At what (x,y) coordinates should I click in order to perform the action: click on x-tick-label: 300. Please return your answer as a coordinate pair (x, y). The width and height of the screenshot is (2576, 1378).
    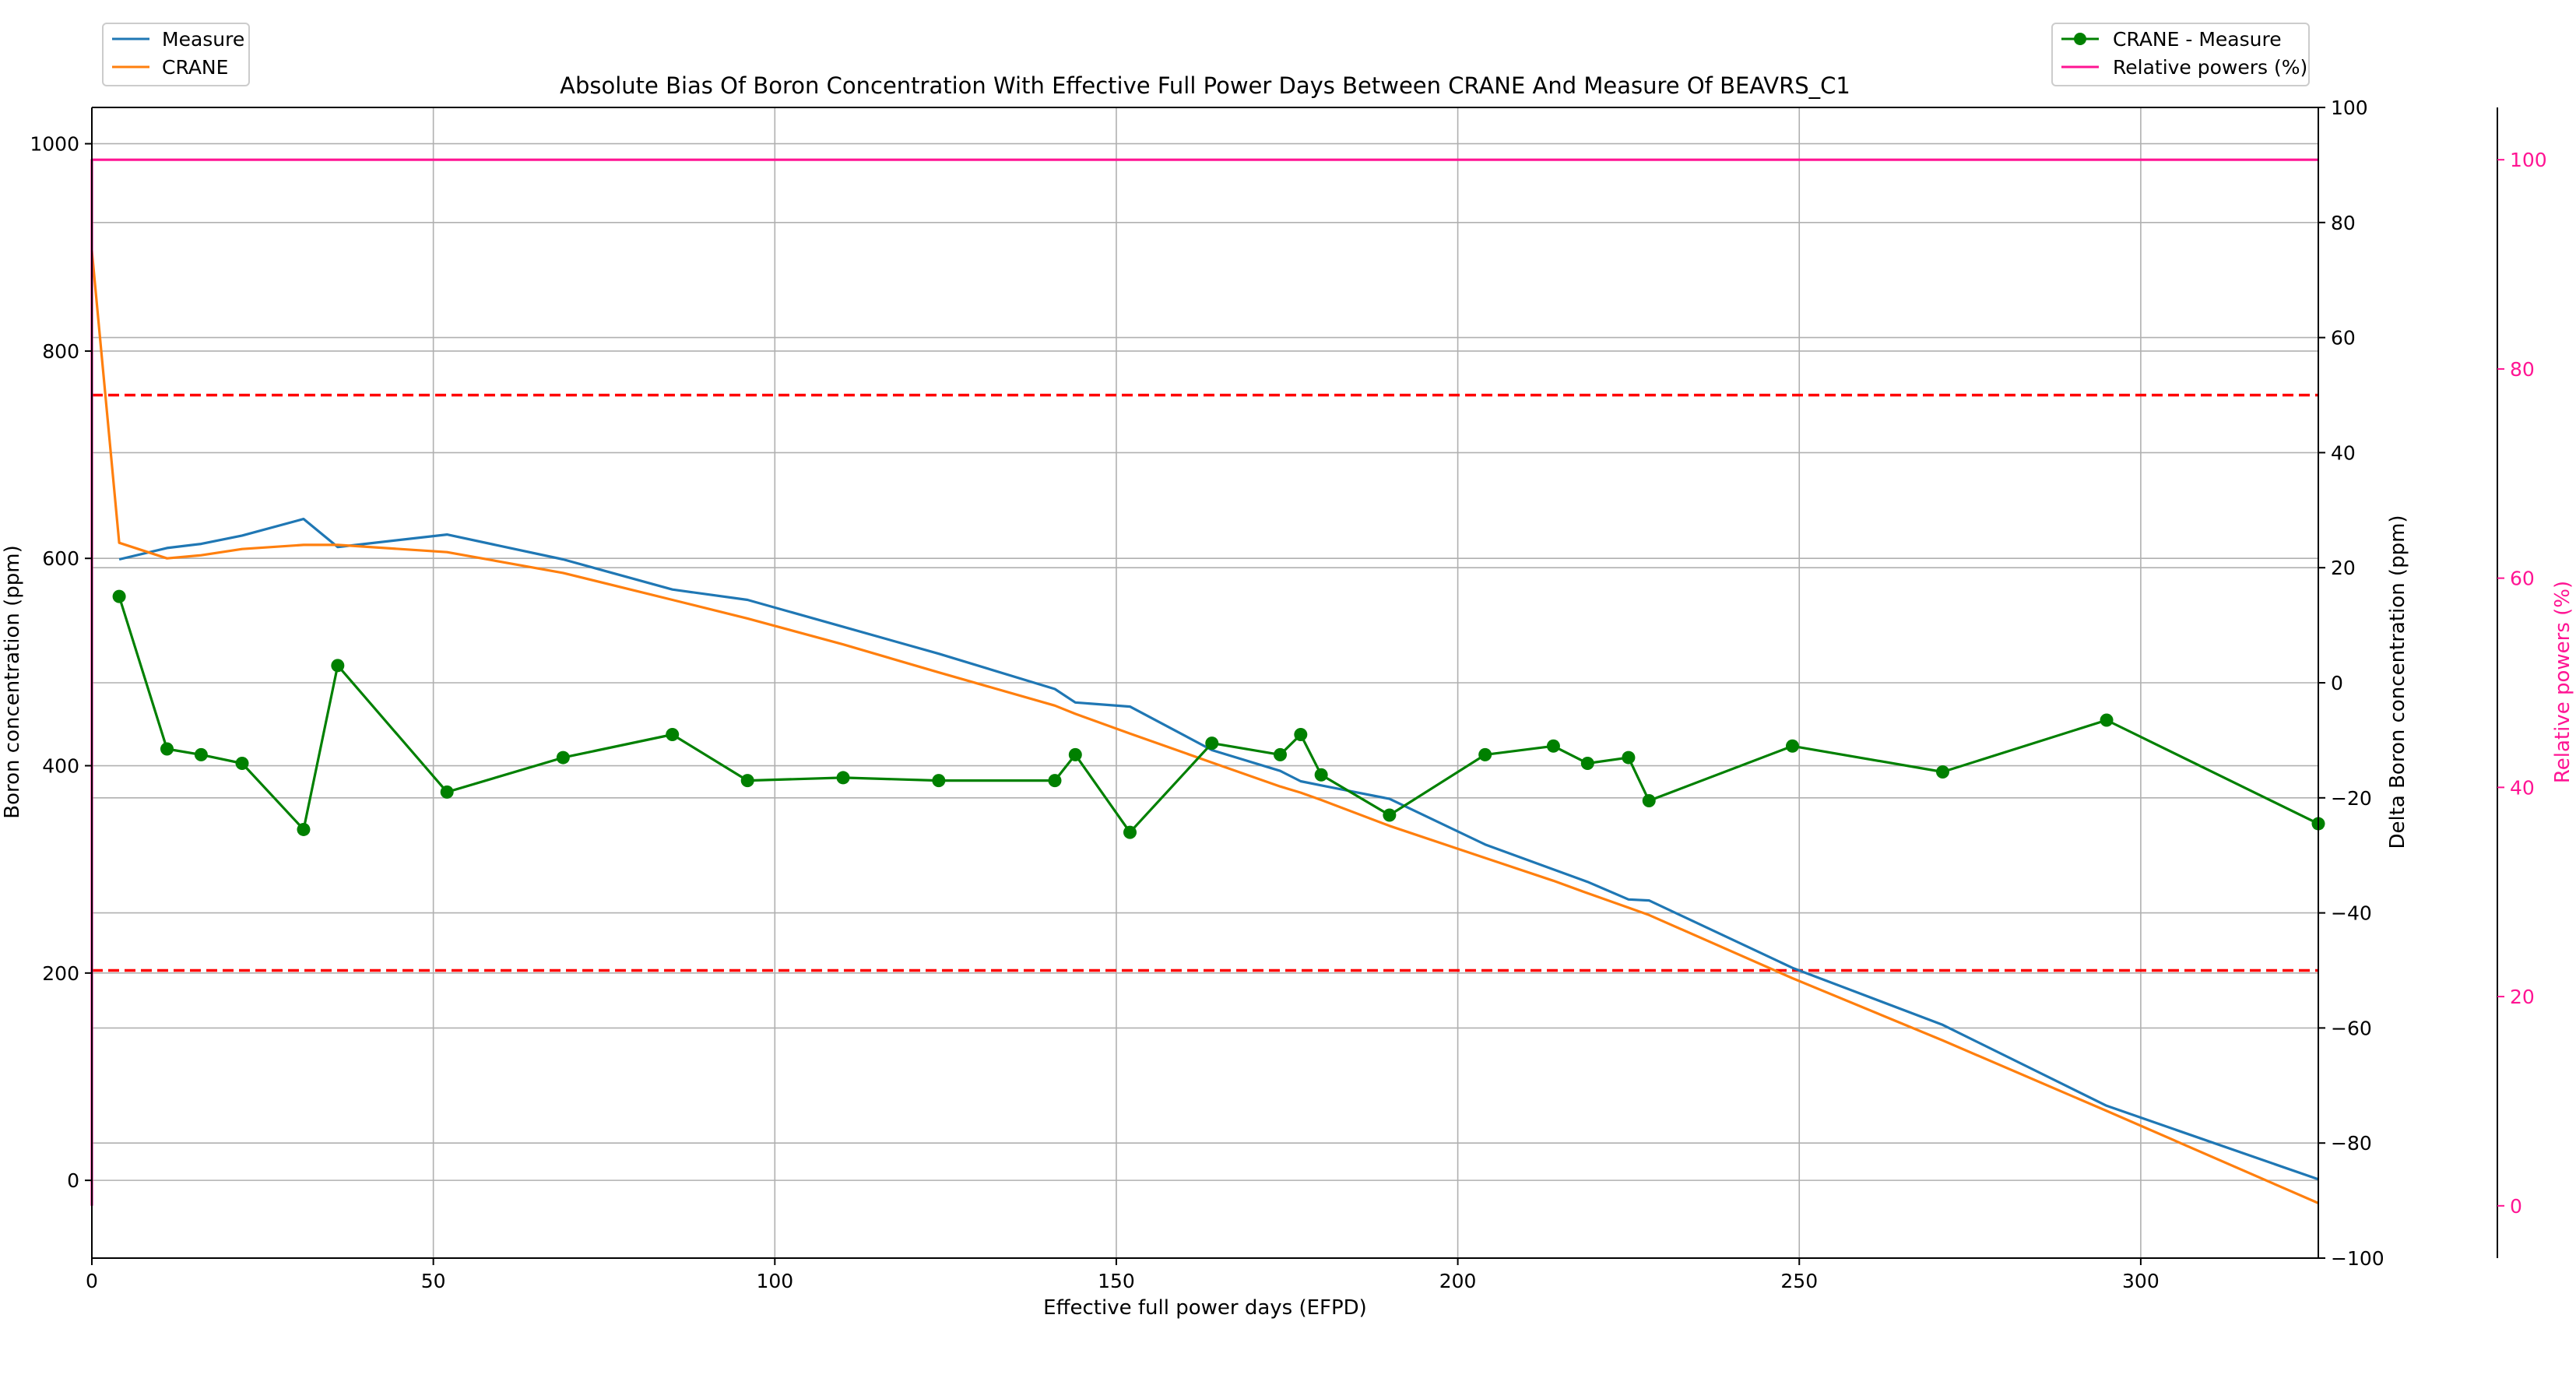
    Looking at the image, I should click on (2141, 1281).